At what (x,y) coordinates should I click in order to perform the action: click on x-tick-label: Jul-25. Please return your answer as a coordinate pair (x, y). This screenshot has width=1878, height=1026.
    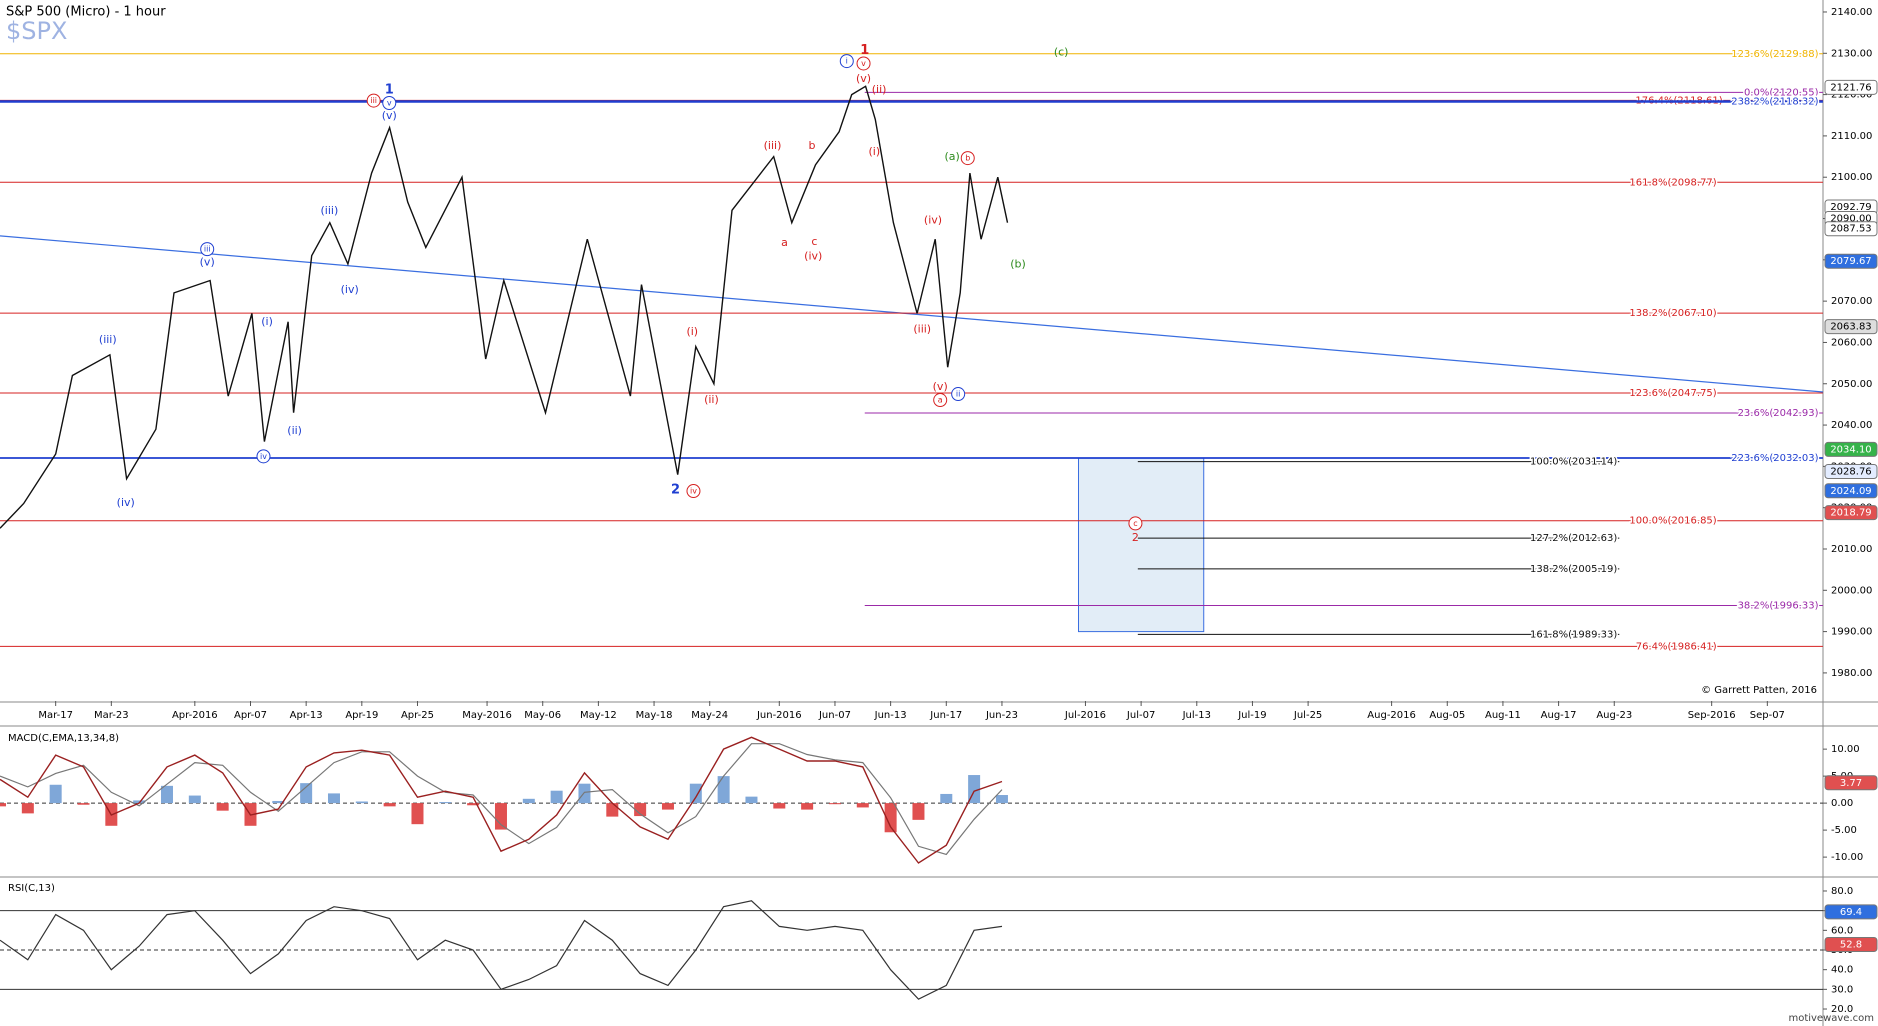
    Looking at the image, I should click on (1307, 715).